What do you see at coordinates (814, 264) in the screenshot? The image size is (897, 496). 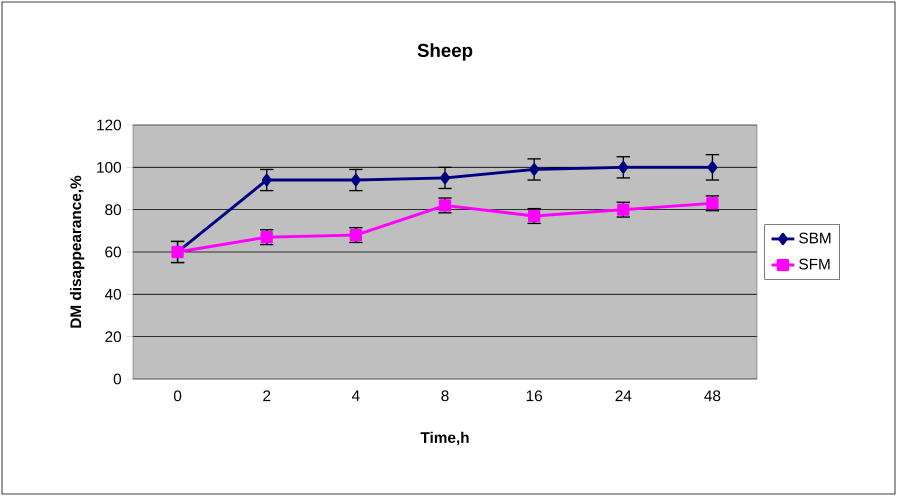 I see `legend-label: SFM` at bounding box center [814, 264].